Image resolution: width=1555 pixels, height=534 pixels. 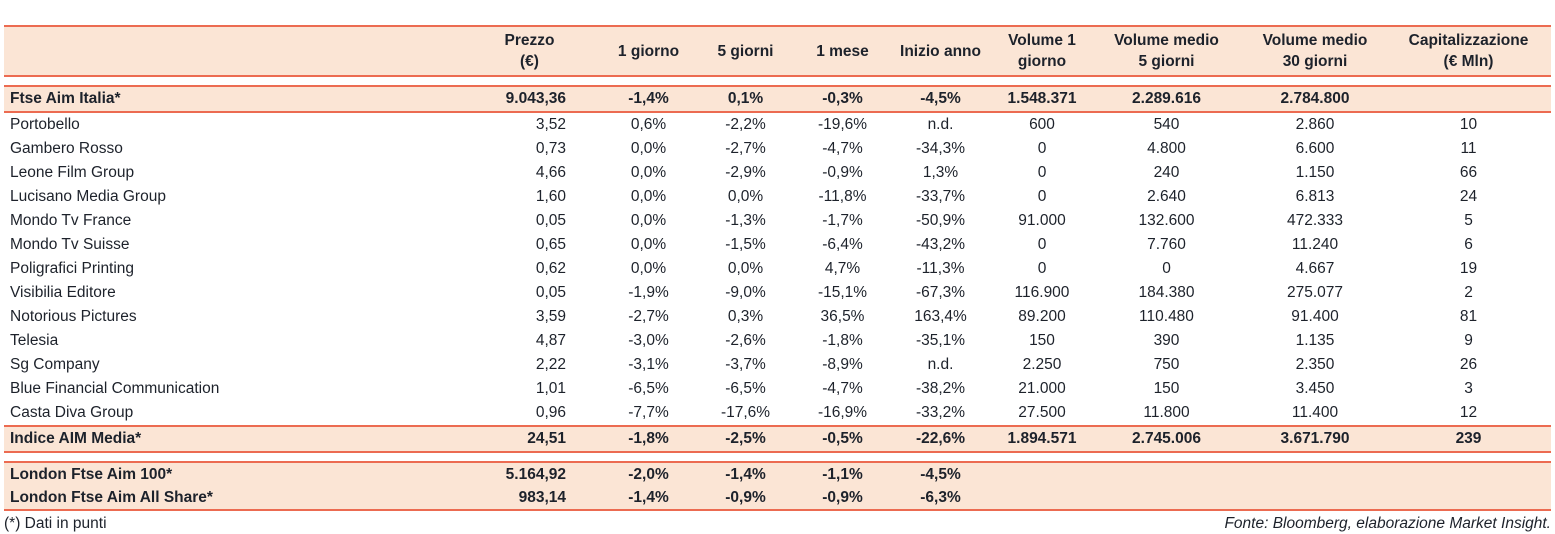 I want to click on top-rule, so click(x=777, y=26).